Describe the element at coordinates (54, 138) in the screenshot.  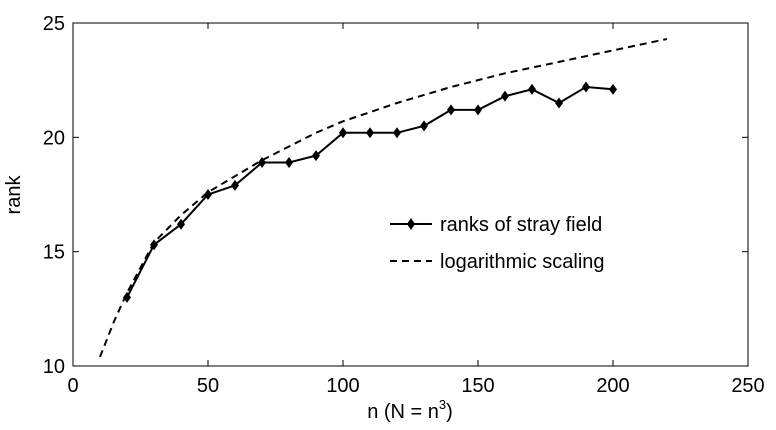
I see `y-tick-label: 20` at that location.